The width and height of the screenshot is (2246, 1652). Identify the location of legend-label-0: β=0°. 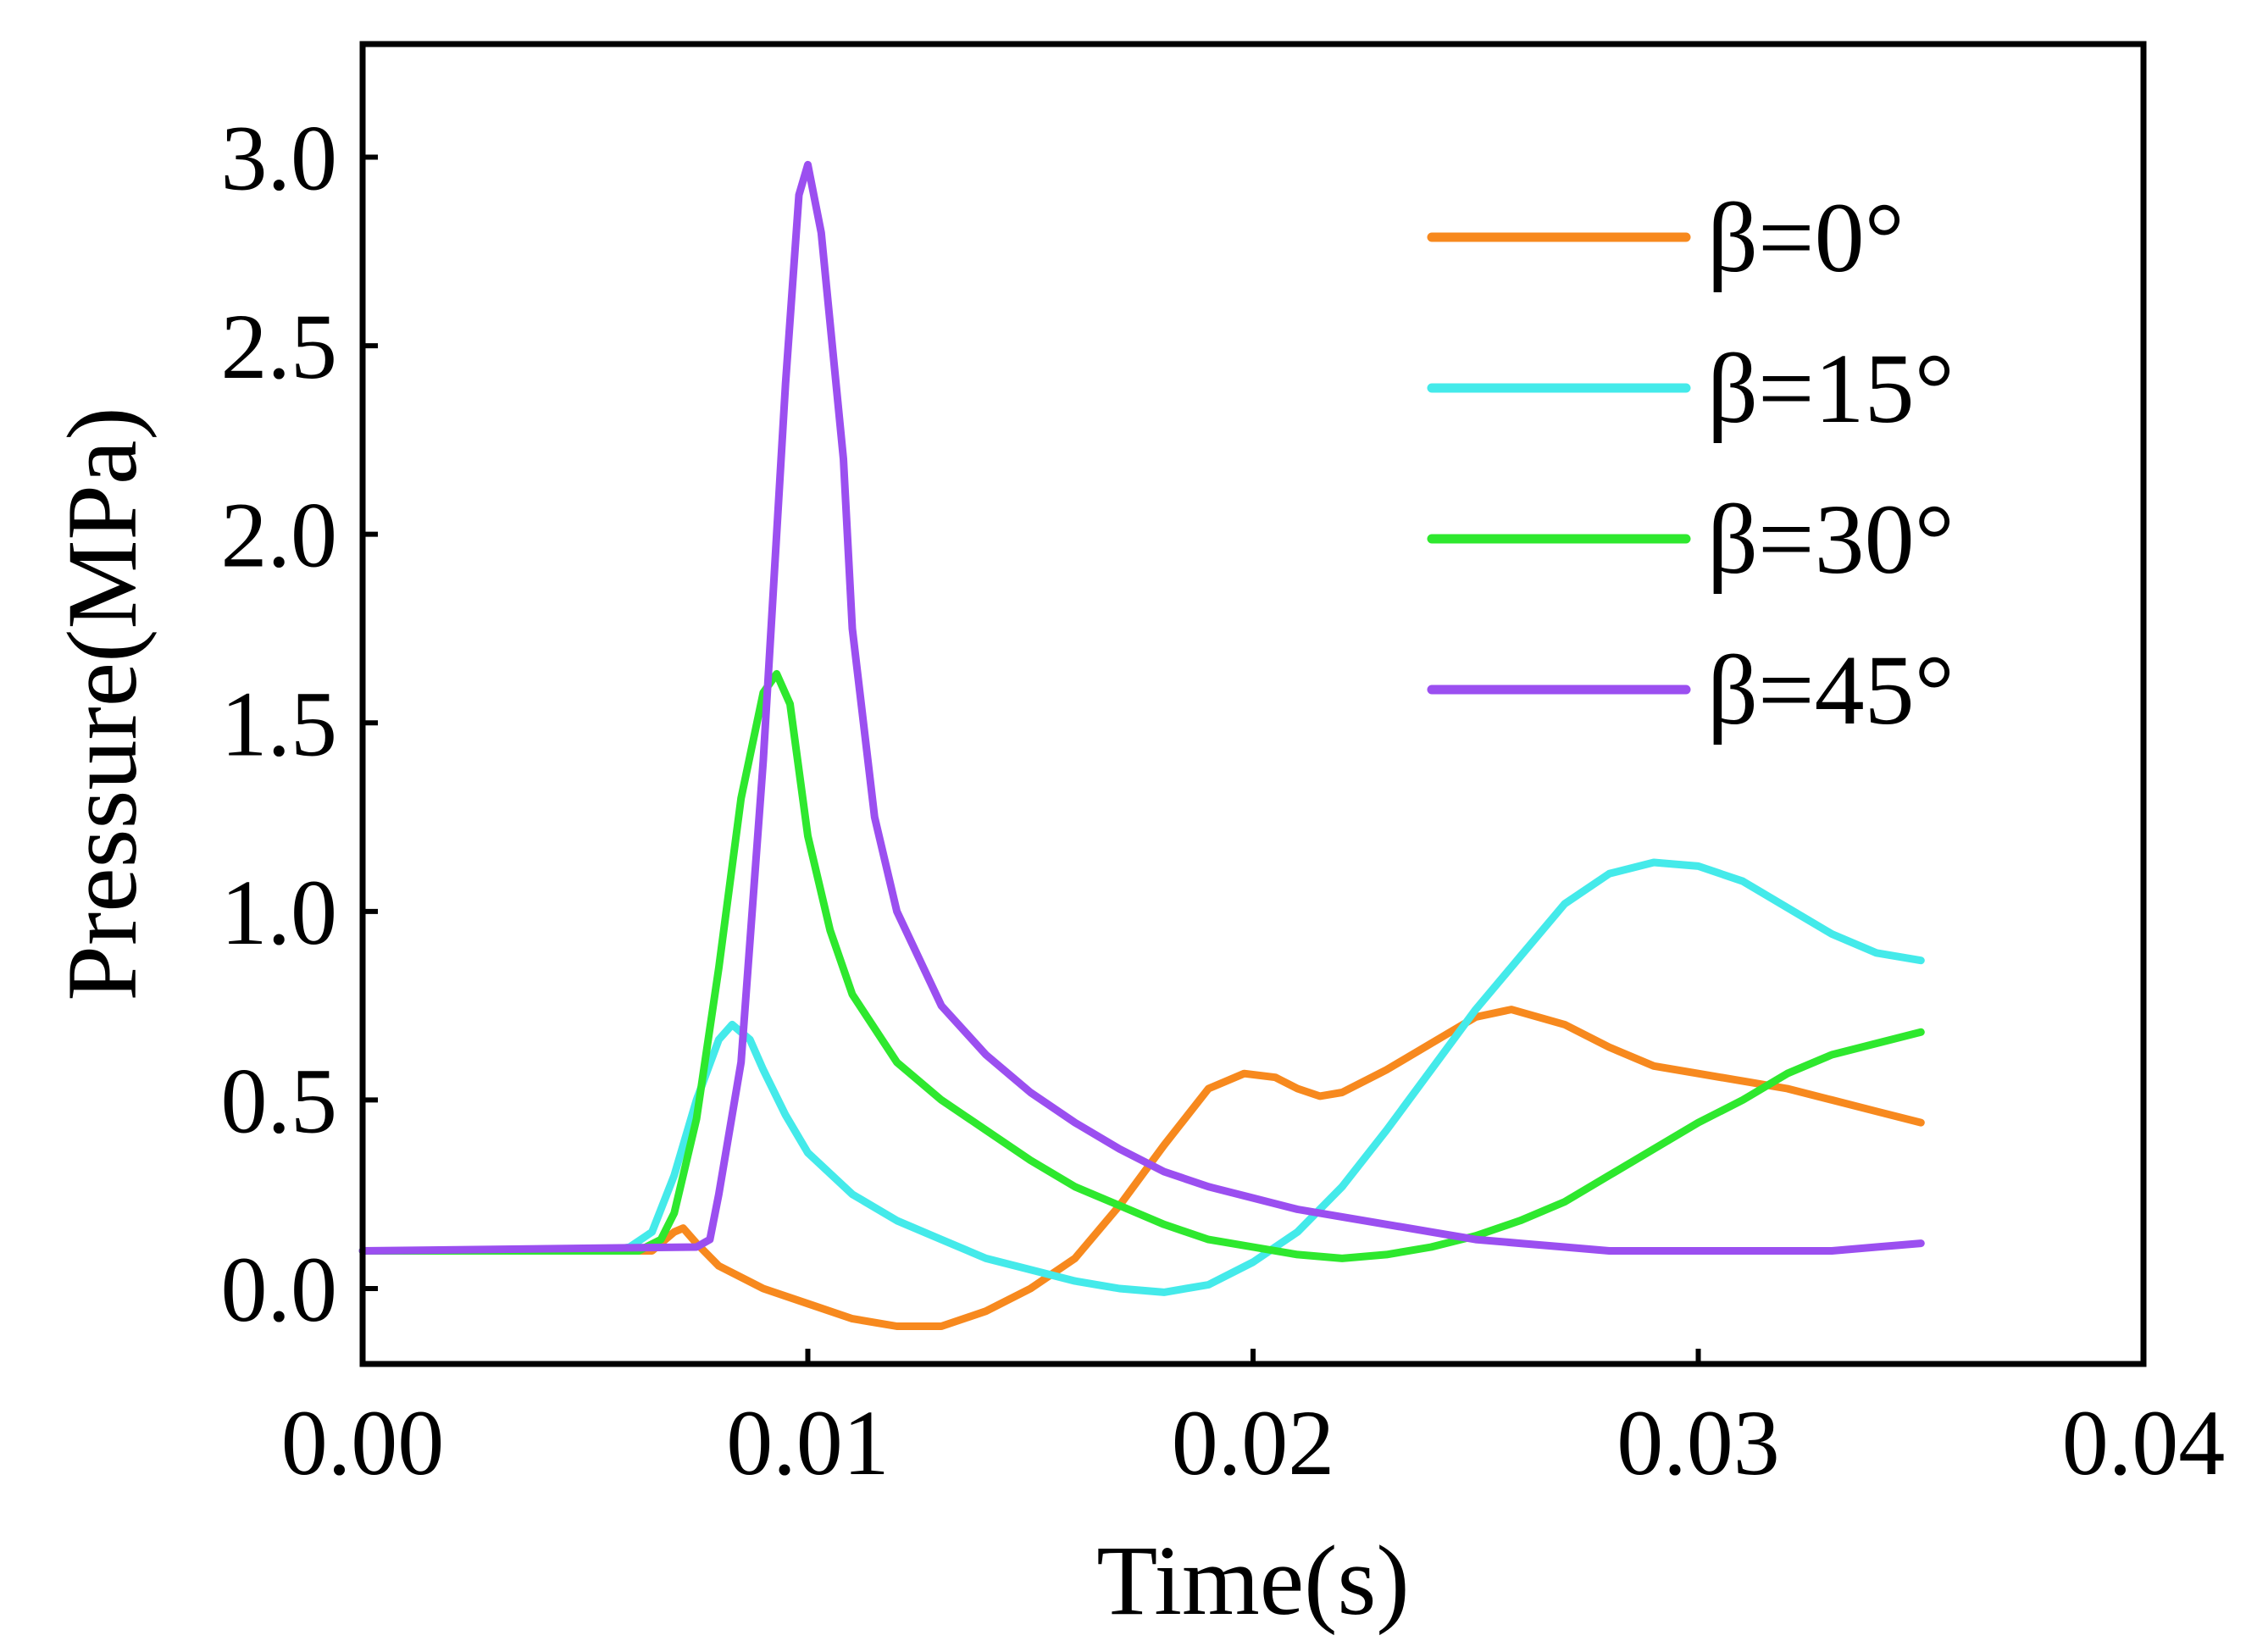
(1806, 238).